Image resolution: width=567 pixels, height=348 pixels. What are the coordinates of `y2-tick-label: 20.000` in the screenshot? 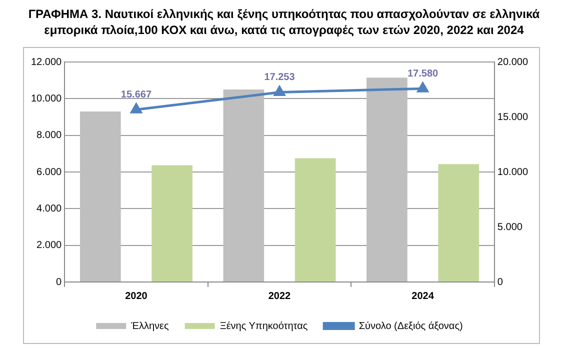 It's located at (512, 62).